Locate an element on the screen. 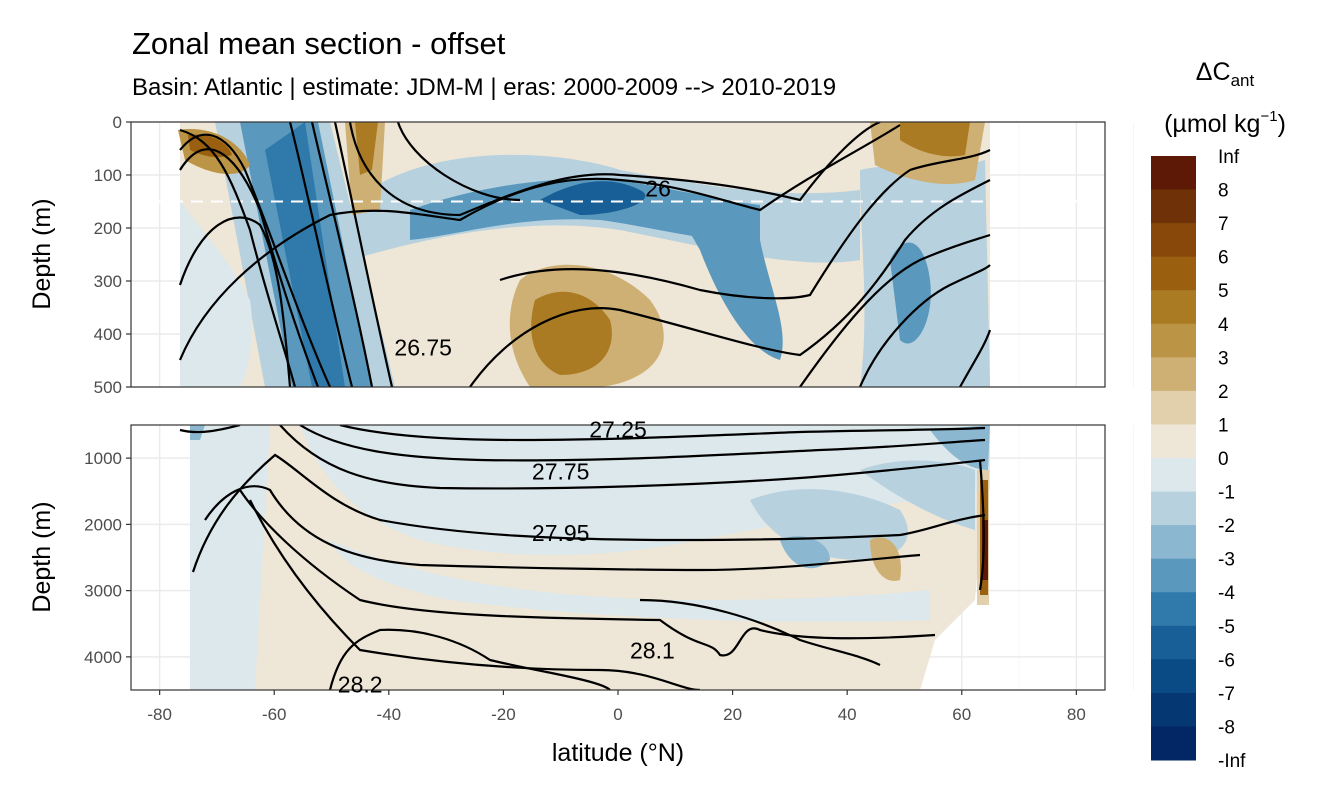  lower-y-tick-label: 4000 is located at coordinates (103, 657).